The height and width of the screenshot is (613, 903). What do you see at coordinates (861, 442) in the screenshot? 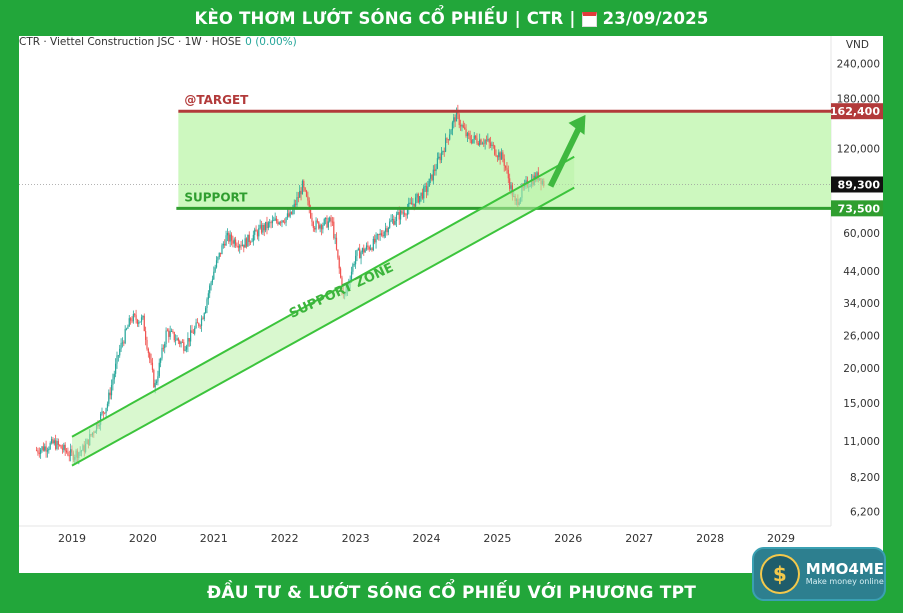
I see `y-tick-label: 11,000` at bounding box center [861, 442].